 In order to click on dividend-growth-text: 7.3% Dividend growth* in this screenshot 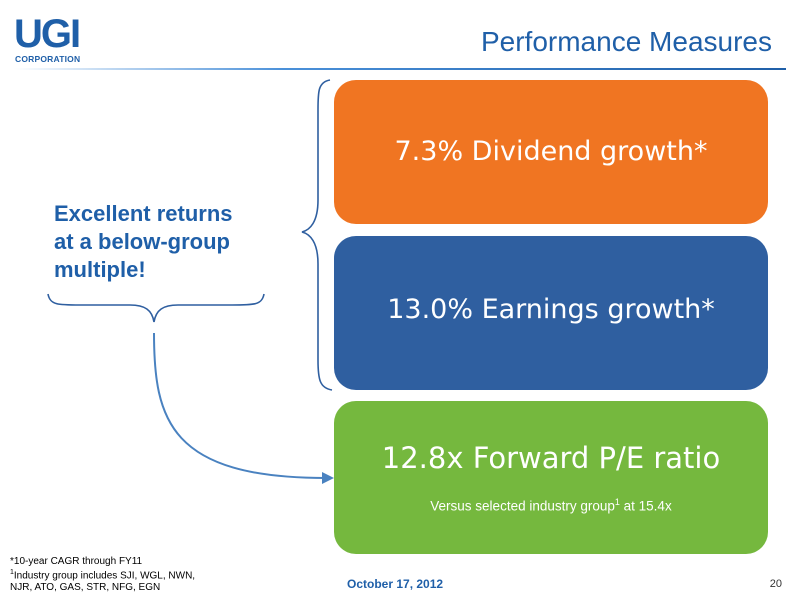, I will do `click(551, 151)`.